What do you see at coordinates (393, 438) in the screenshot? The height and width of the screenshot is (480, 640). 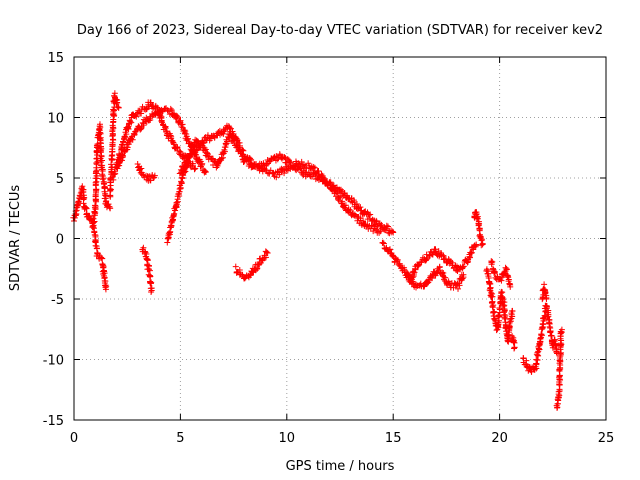 I see `x-tick-label: 15` at bounding box center [393, 438].